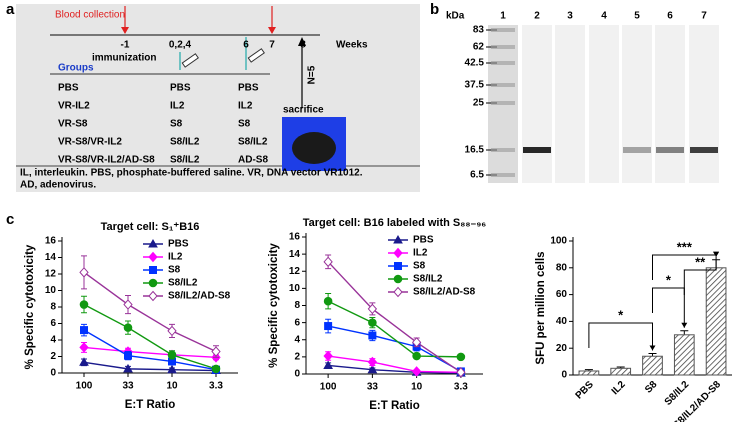 The width and height of the screenshot is (738, 422). Describe the element at coordinates (90, 142) in the screenshot. I see `group-cell: VR-S8/VR-IL2` at that location.